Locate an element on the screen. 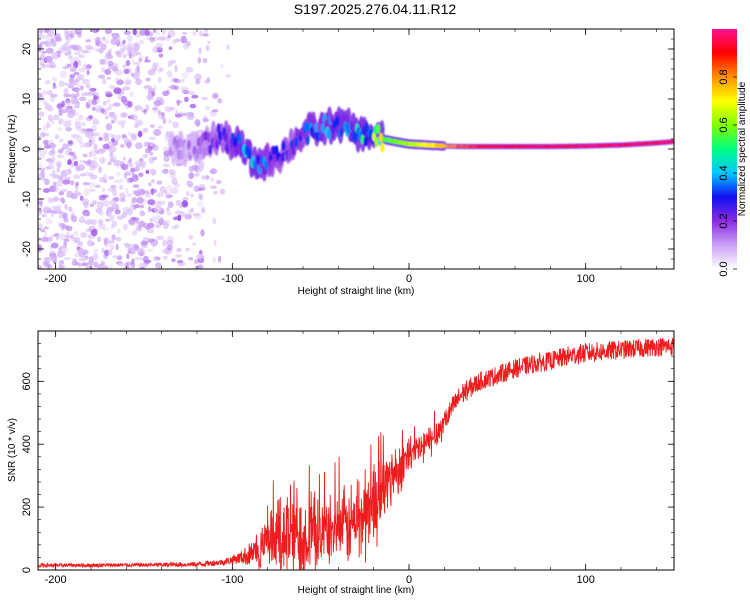 This screenshot has height=600, width=750. chart-title: S197.2025.276.04.11.R12 is located at coordinates (375, 9).